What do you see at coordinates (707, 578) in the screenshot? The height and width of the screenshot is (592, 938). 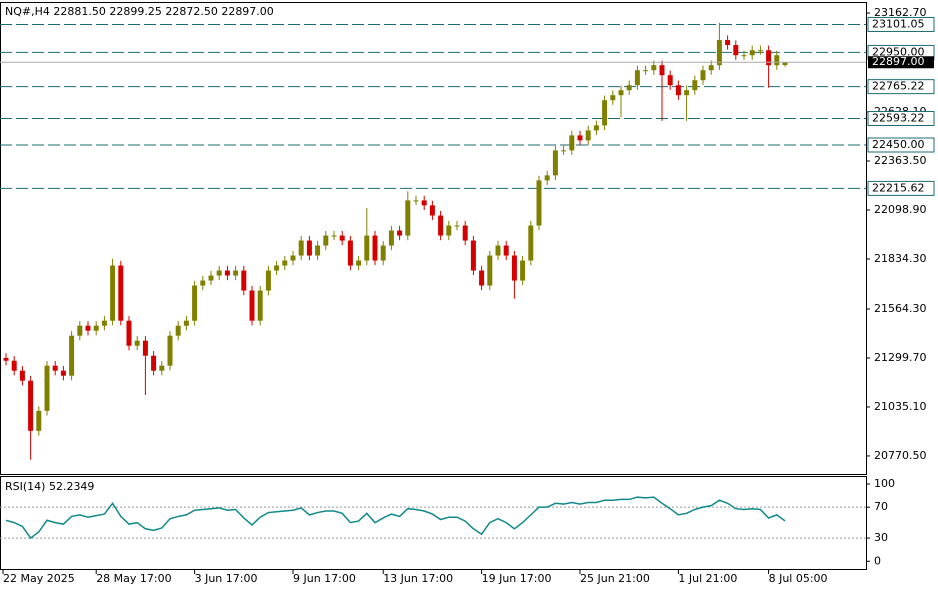 I see `x-tick-label: 1 Jul 21:00` at bounding box center [707, 578].